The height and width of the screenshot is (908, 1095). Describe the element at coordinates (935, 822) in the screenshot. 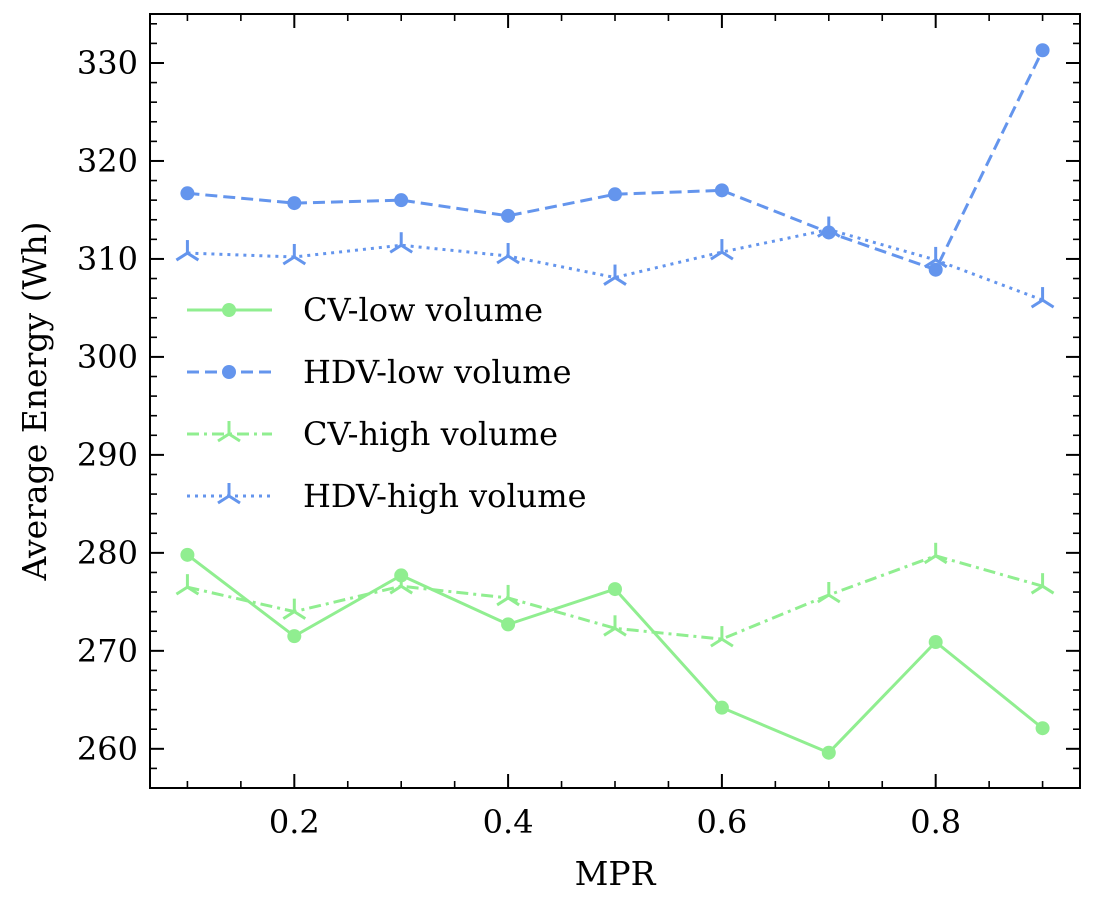

I see `x-tick-label: 0.8` at that location.